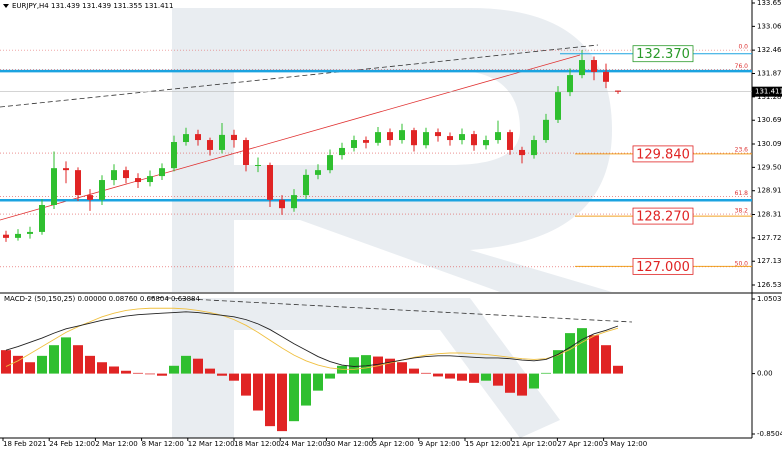 The width and height of the screenshot is (782, 449). Describe the element at coordinates (312, 338) in the screenshot. I see `macd-signal-line` at that location.